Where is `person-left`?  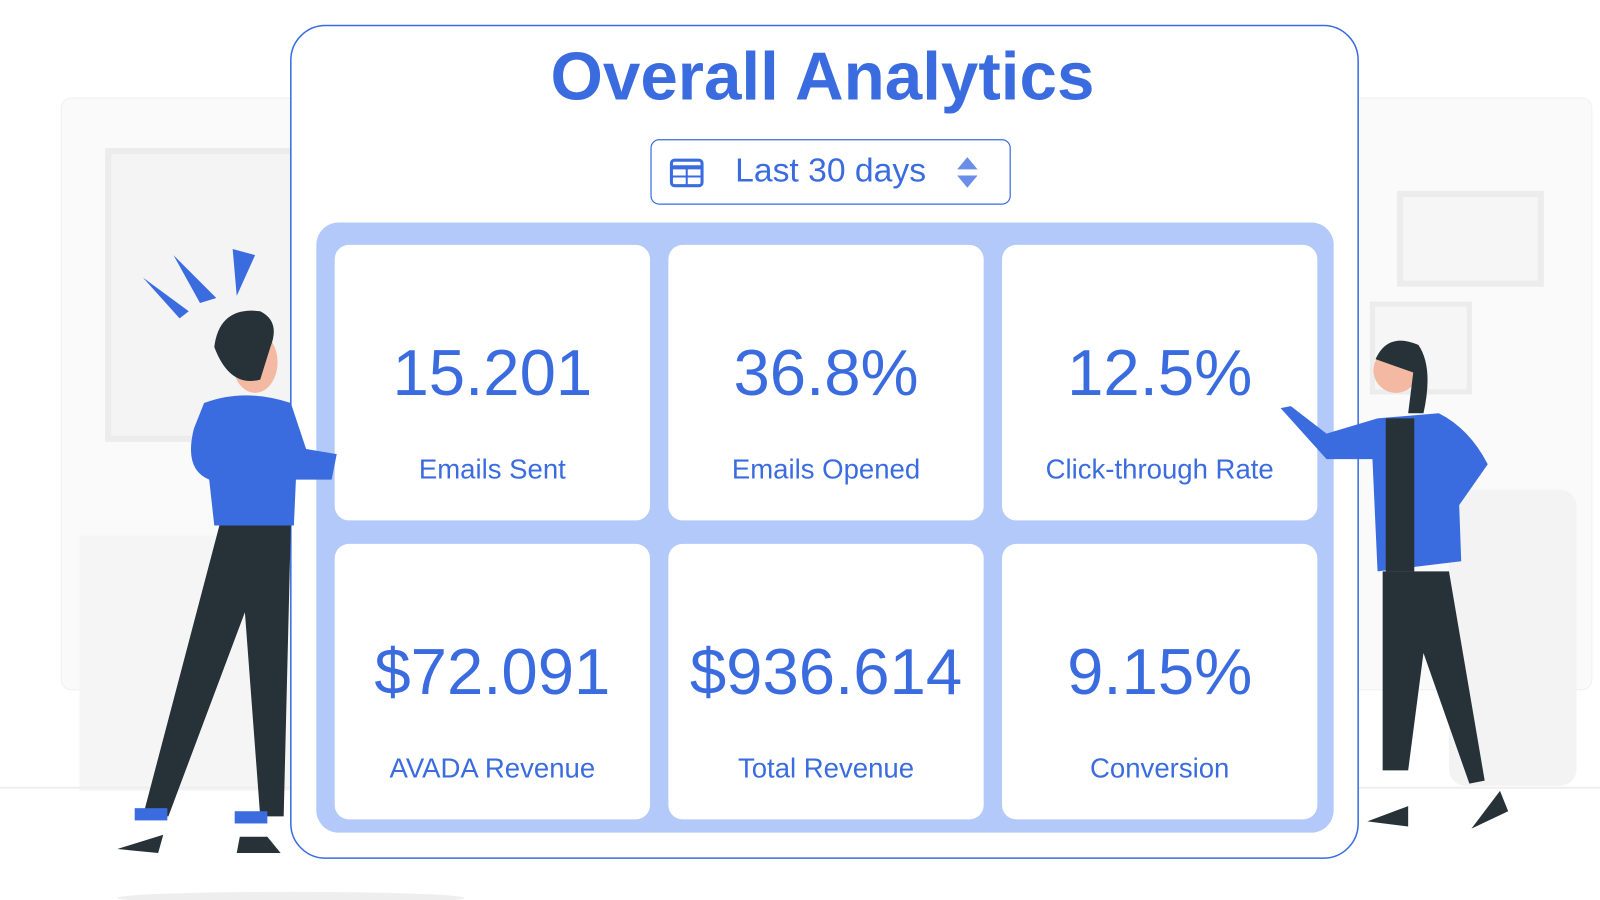
person-left is located at coordinates (227, 551).